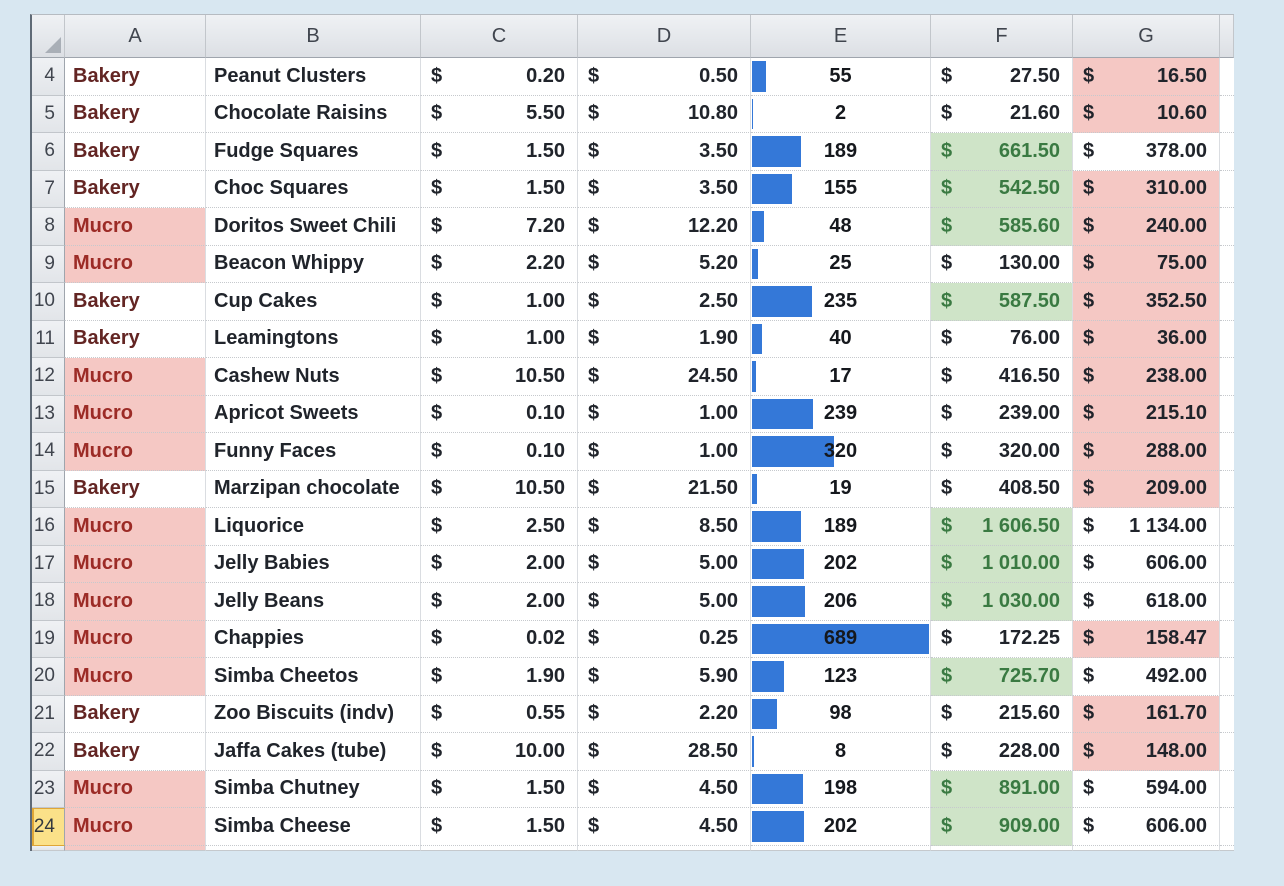 This screenshot has height=886, width=1284. What do you see at coordinates (499, 827) in the screenshot?
I see `cell-C24: $1.50` at bounding box center [499, 827].